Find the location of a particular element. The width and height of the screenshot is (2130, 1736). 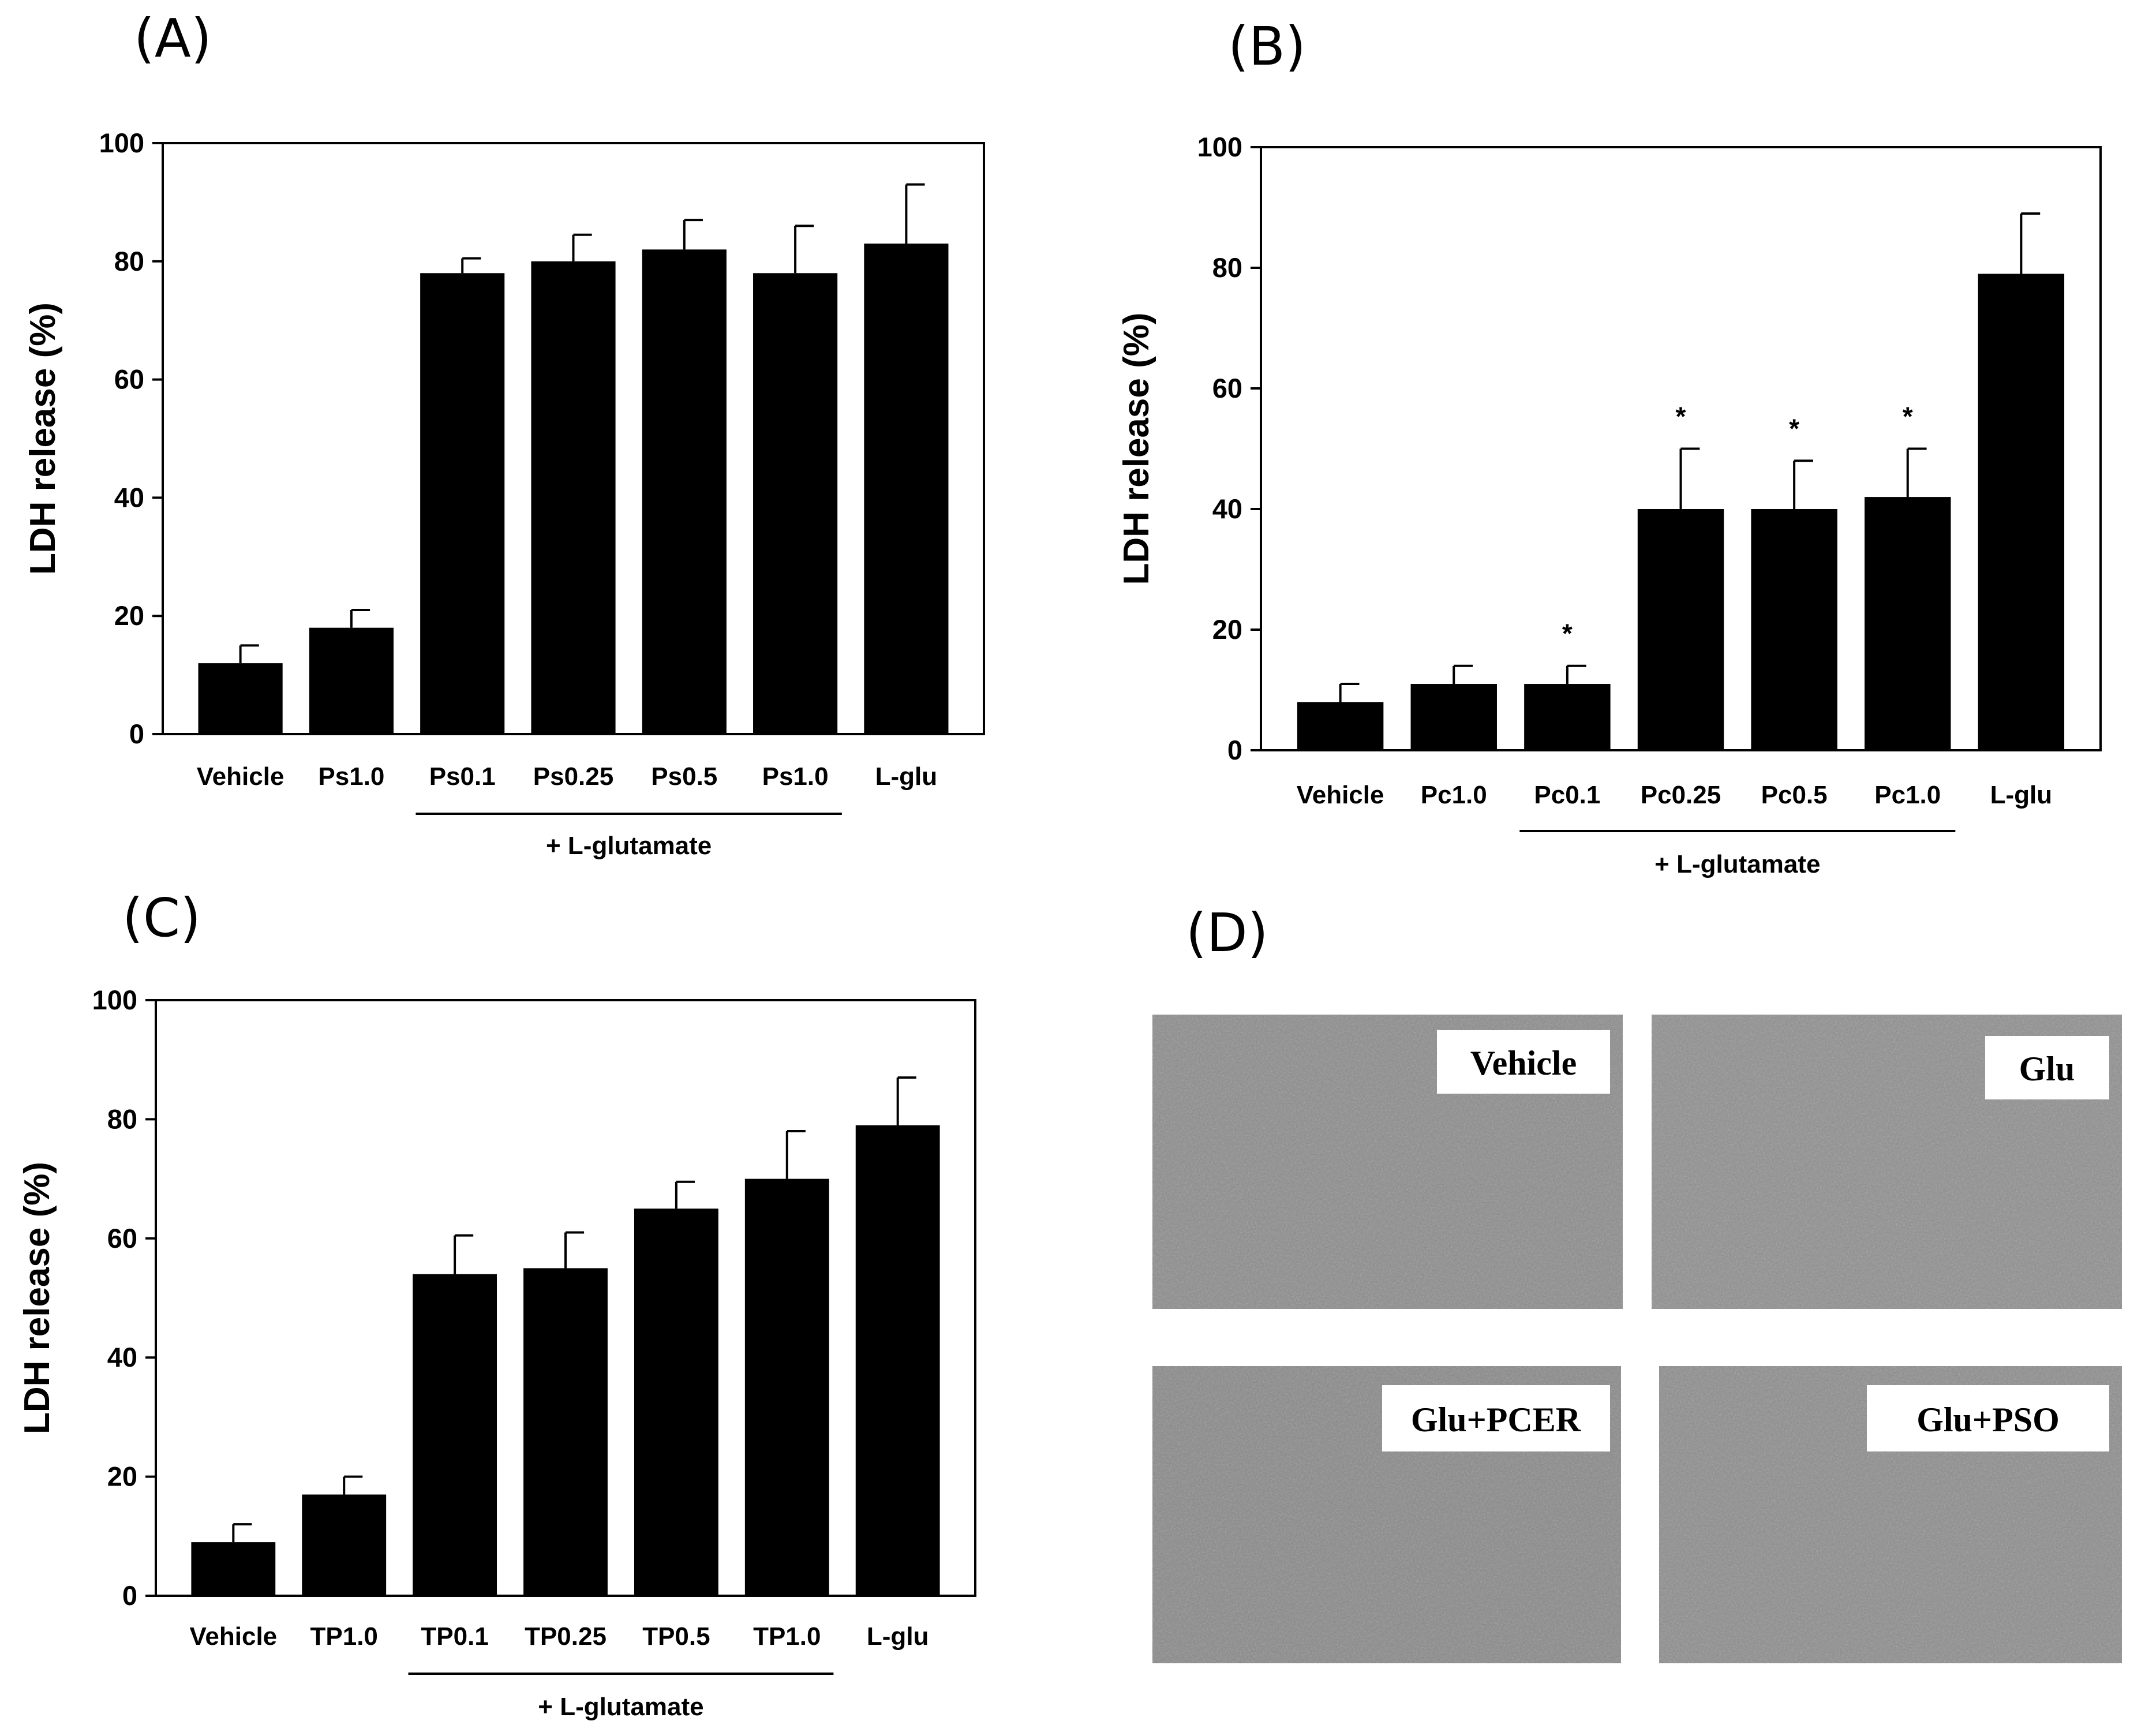

category-label: Pc0.5 is located at coordinates (1794, 795).